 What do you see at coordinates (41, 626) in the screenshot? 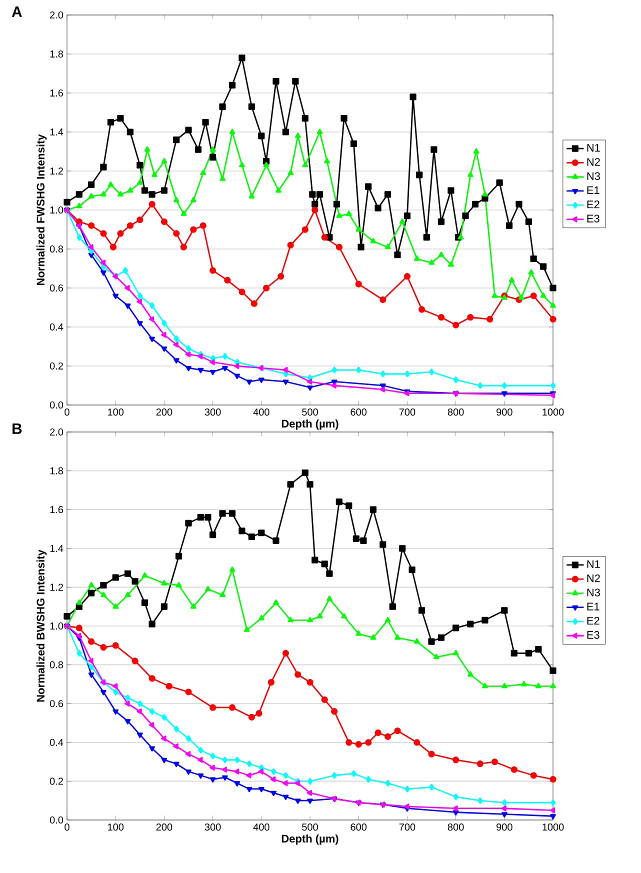
I see `y-axis-title: Normalized BWSHG Intensity` at bounding box center [41, 626].